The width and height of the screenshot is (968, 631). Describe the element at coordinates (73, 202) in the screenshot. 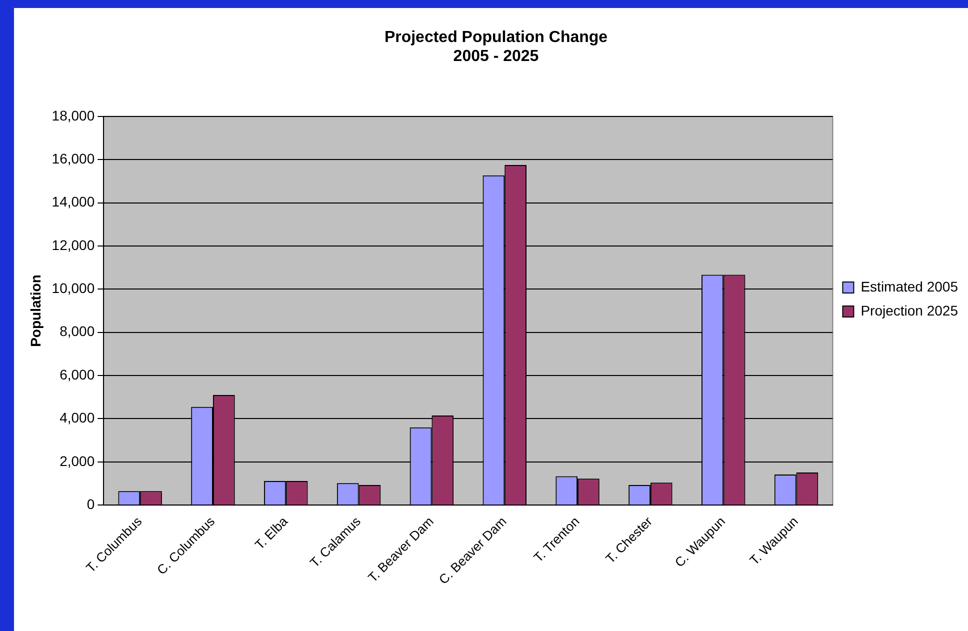

I see `y-tick-label: 14,000` at that location.